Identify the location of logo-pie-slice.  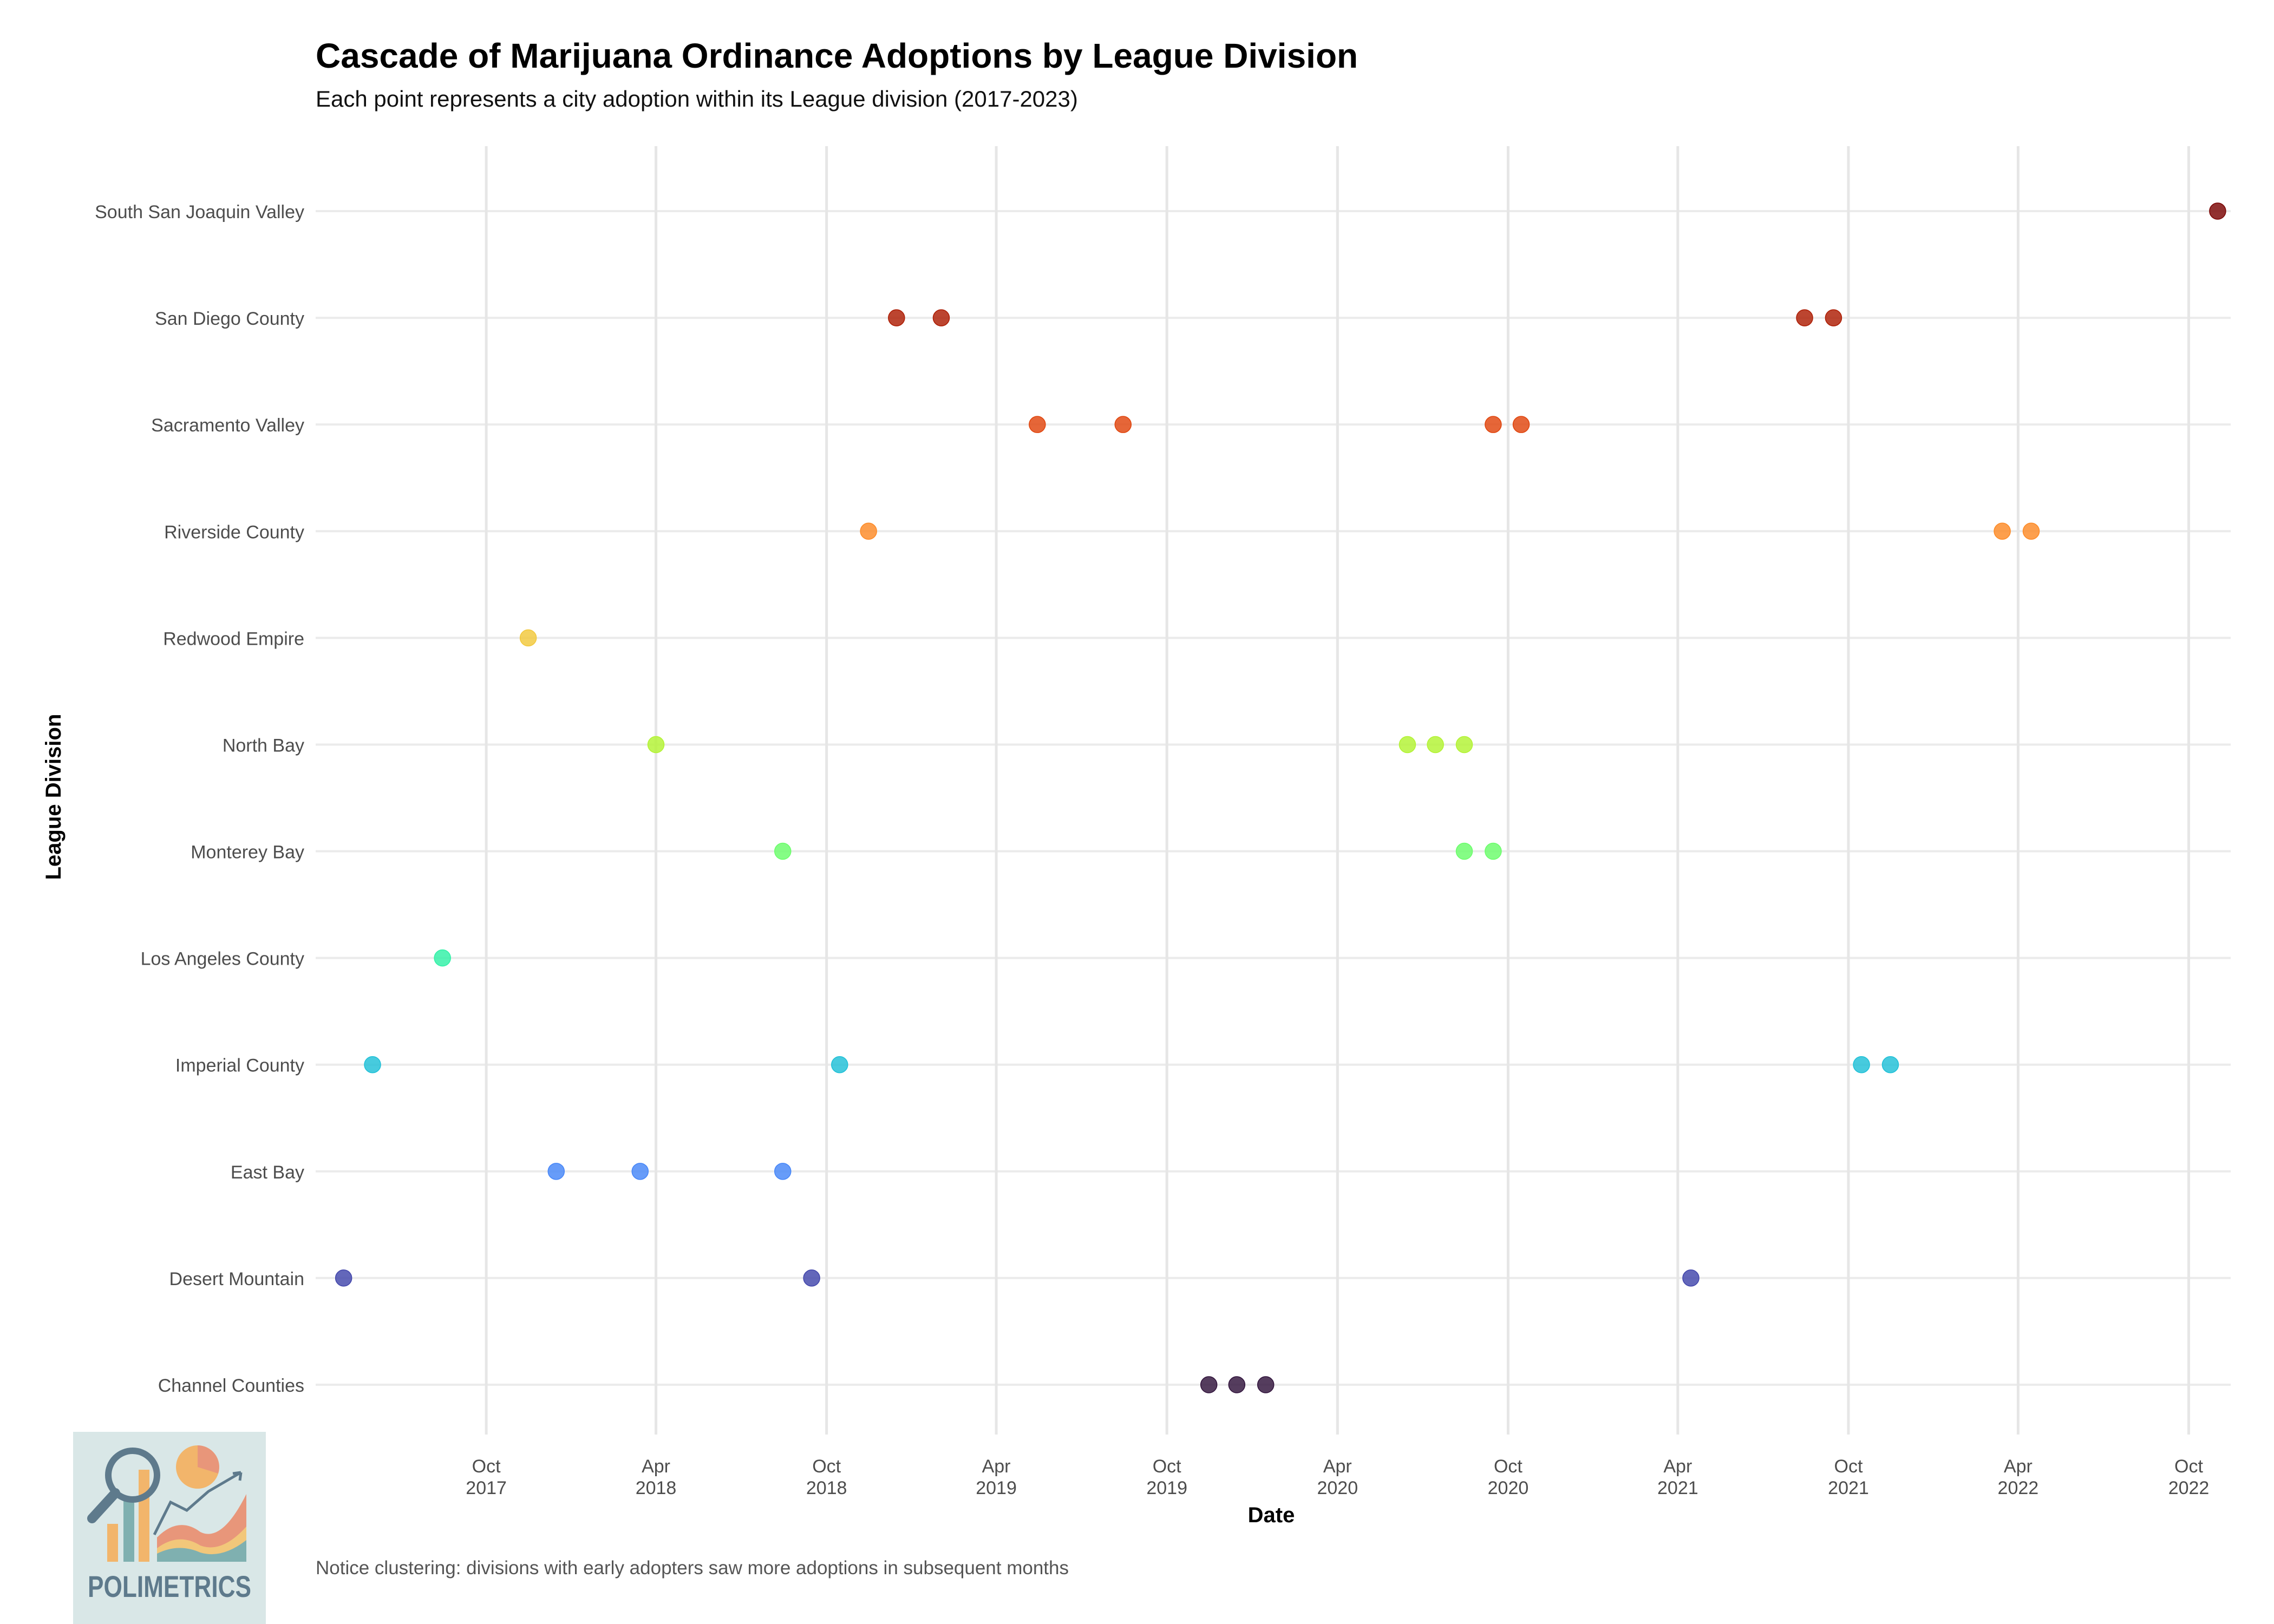
(209, 1459).